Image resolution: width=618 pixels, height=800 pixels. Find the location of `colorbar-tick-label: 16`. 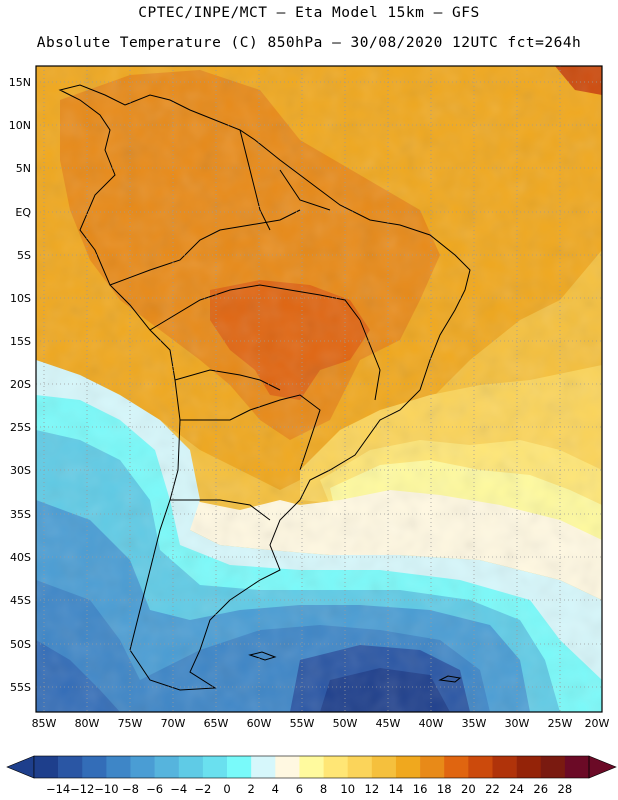

colorbar-tick-label: 16 is located at coordinates (420, 789).